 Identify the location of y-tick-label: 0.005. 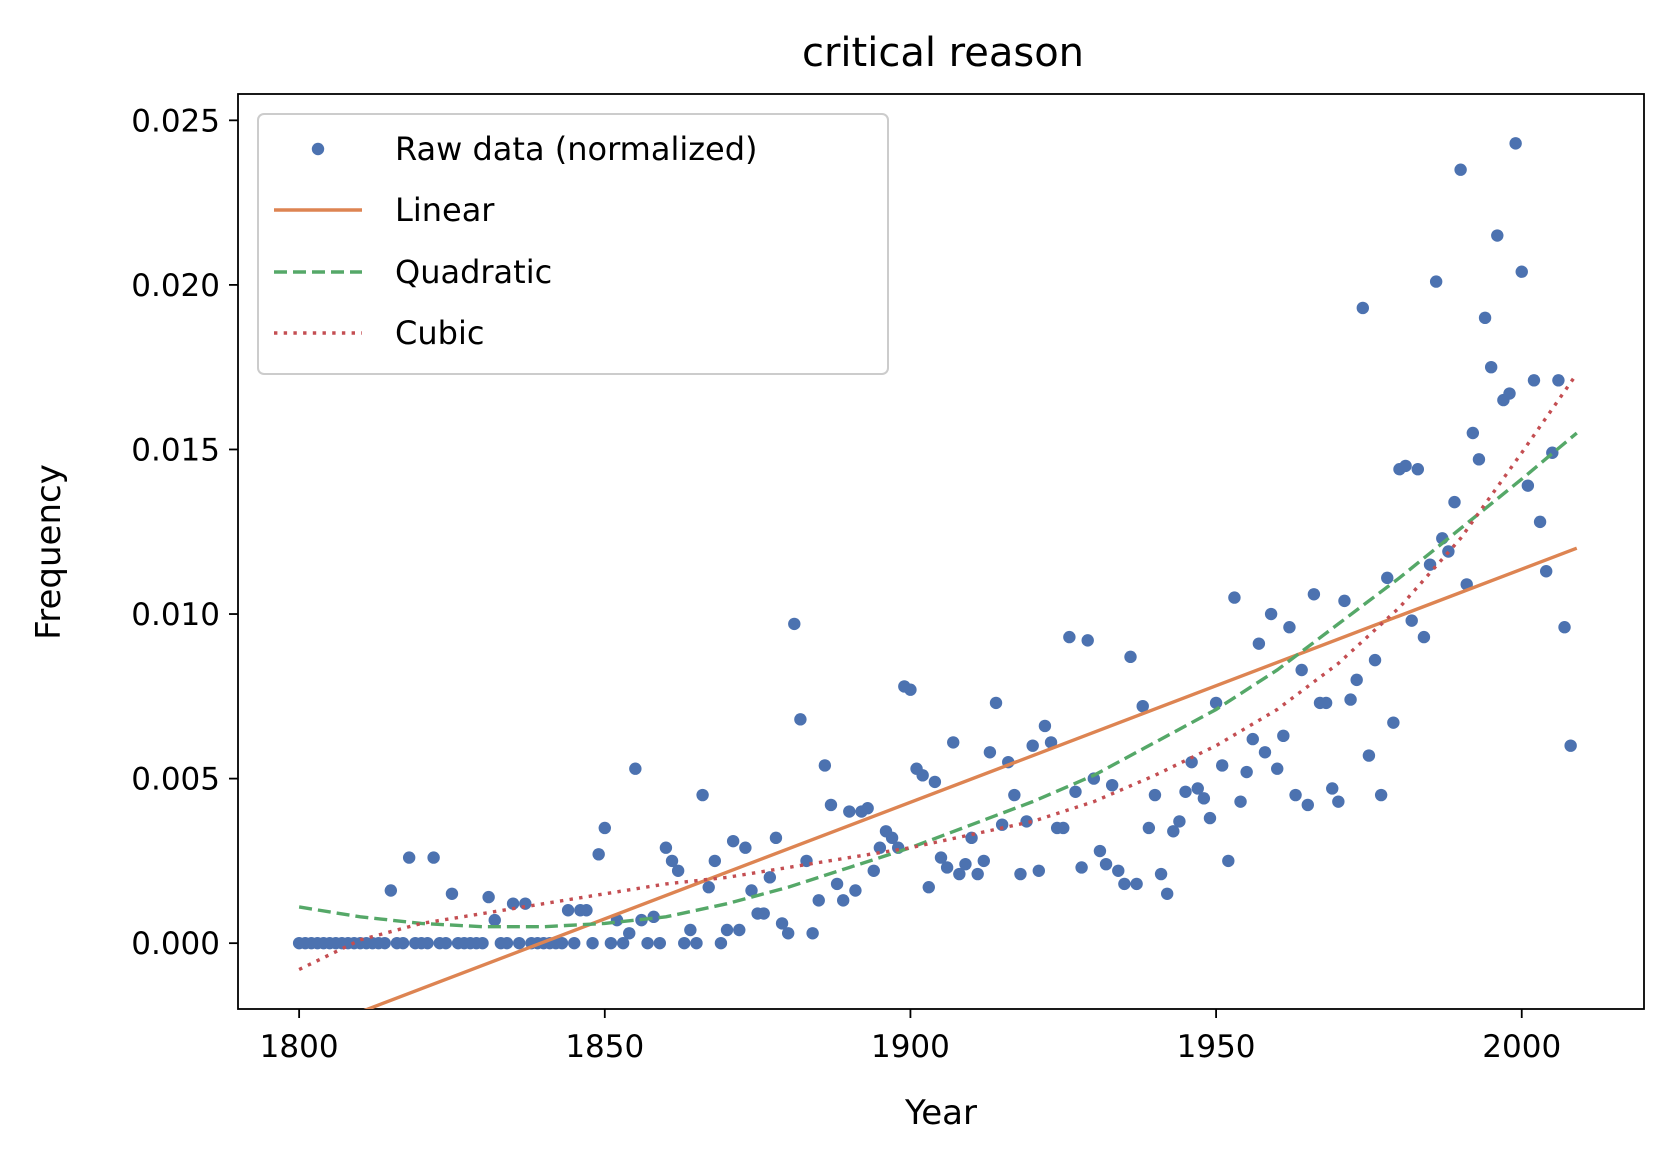
(175, 780).